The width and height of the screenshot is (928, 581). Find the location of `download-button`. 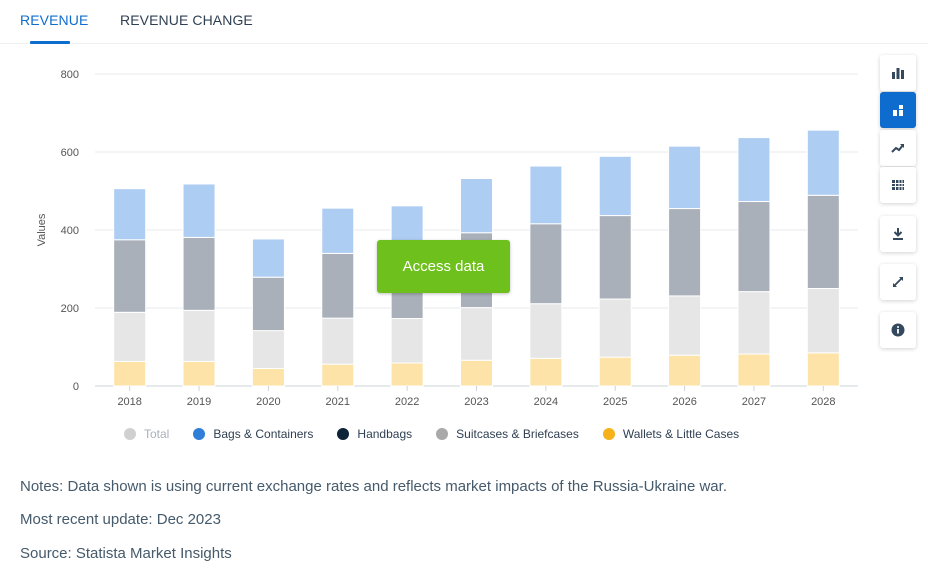

download-button is located at coordinates (898, 234).